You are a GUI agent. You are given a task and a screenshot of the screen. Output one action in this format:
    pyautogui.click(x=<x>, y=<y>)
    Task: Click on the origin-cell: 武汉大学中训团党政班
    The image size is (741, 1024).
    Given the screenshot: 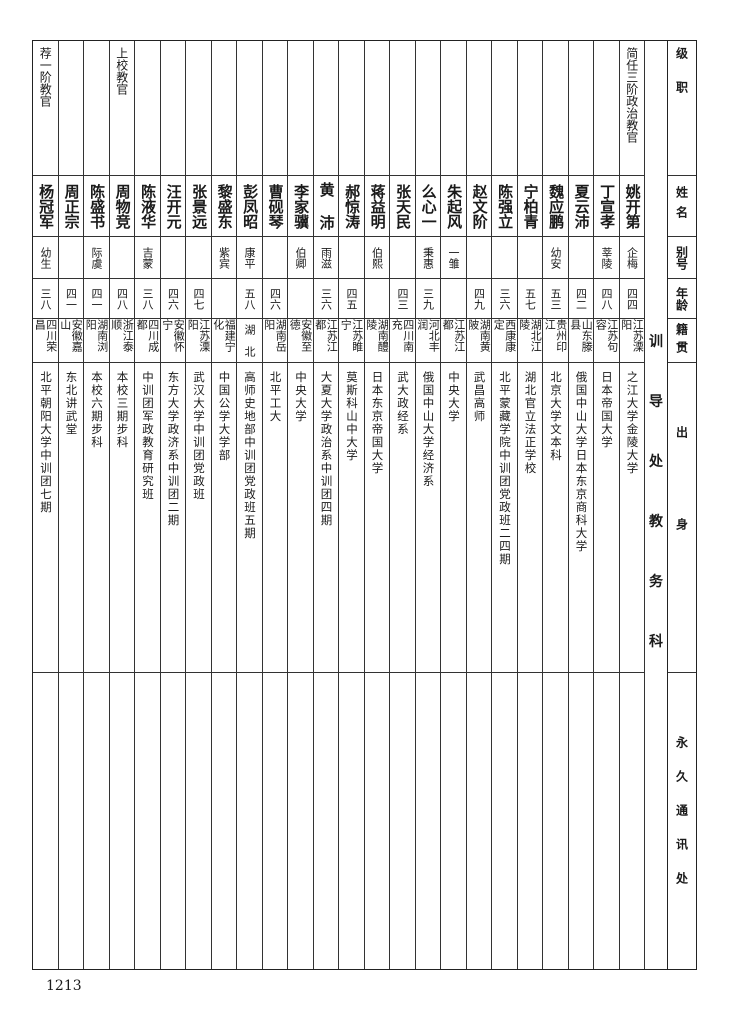 What is the action you would take?
    pyautogui.click(x=198, y=518)
    